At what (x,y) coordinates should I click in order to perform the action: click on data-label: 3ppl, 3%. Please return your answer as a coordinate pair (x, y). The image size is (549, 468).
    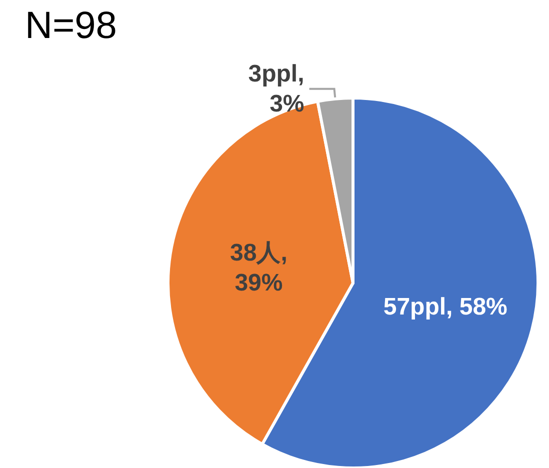
    Looking at the image, I should click on (276, 89).